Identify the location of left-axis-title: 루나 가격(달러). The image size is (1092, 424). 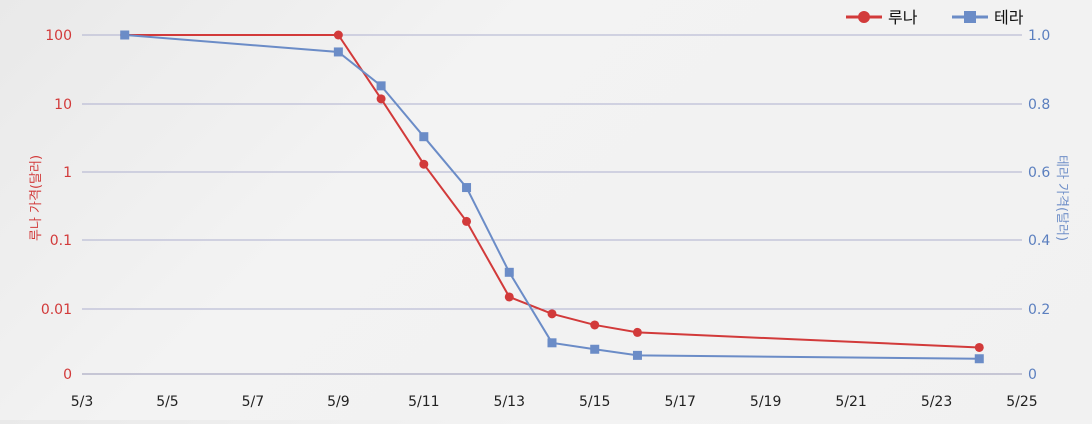
(36, 198).